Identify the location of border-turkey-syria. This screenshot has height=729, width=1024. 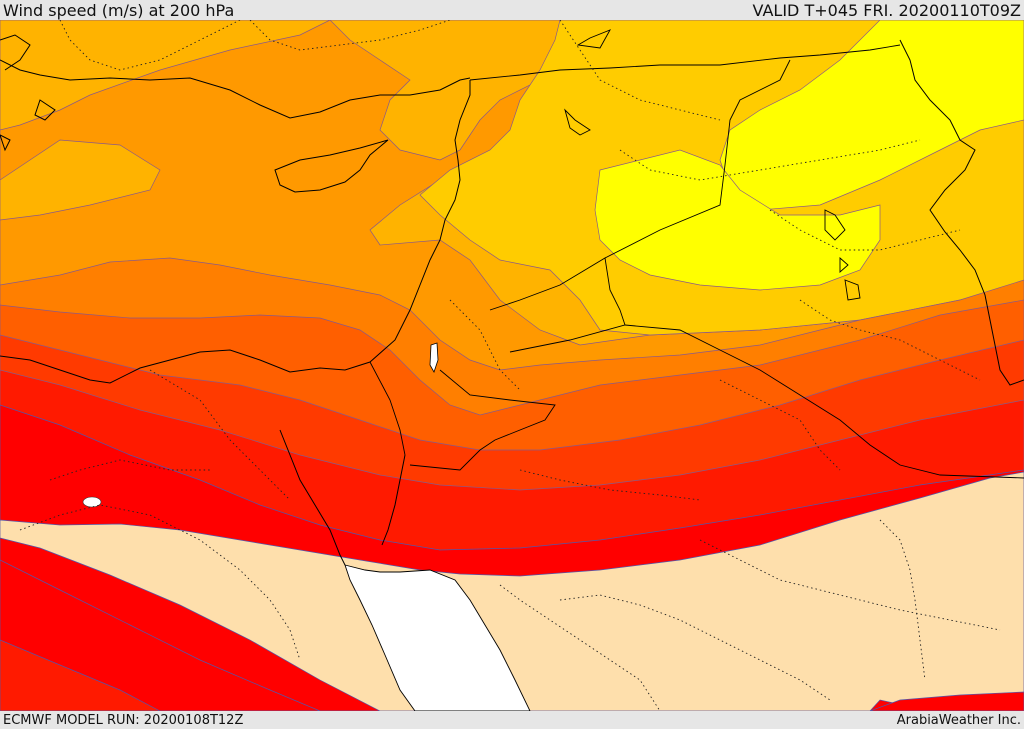
(685, 62).